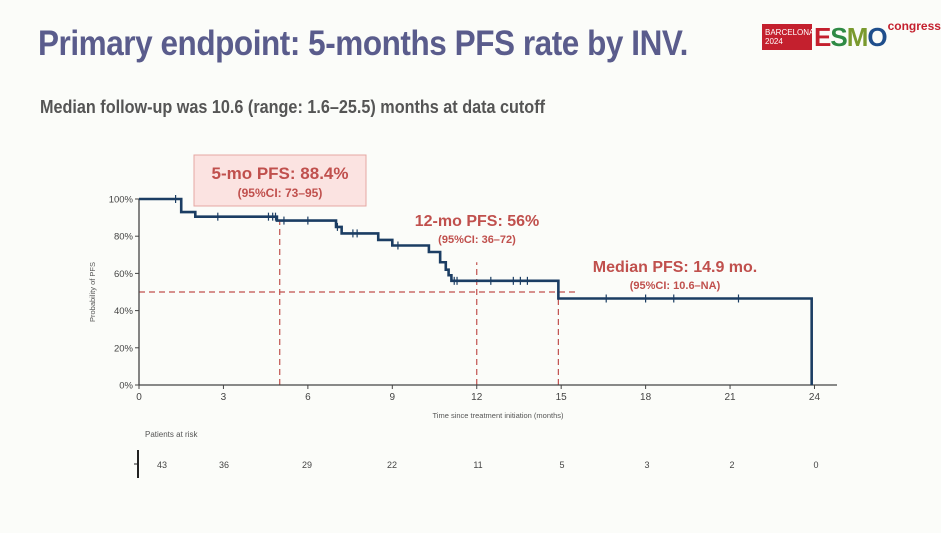 The image size is (941, 533). Describe the element at coordinates (224, 465) in the screenshot. I see `risk-count: 36` at that location.